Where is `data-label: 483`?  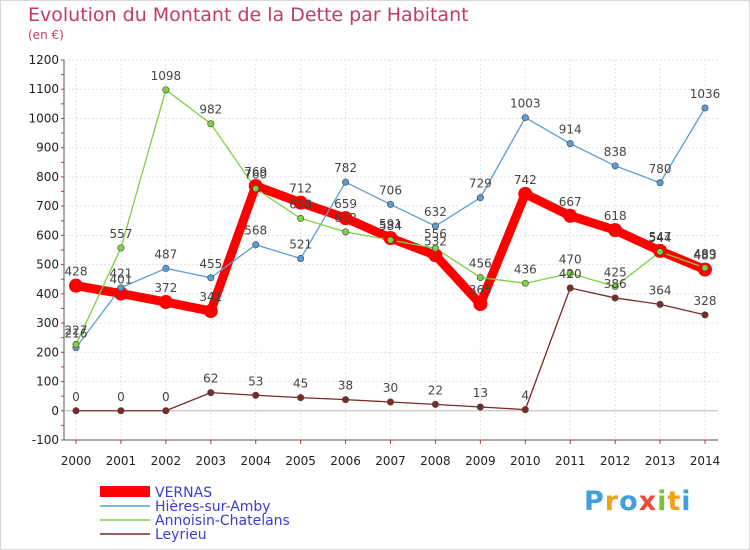 data-label: 483 is located at coordinates (705, 256).